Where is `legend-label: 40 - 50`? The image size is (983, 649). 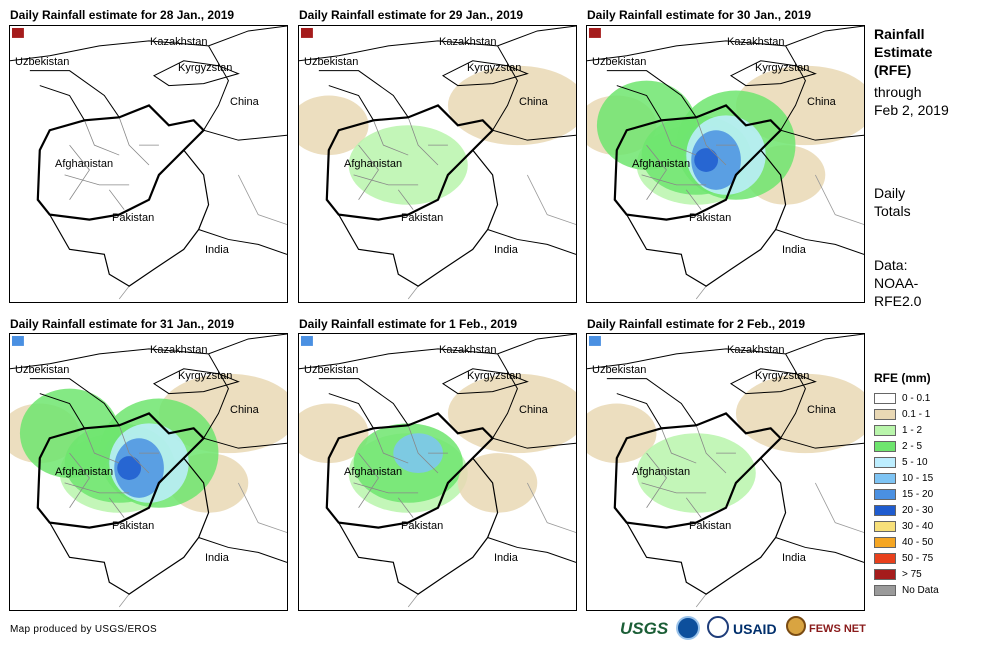 legend-label: 40 - 50 is located at coordinates (918, 542).